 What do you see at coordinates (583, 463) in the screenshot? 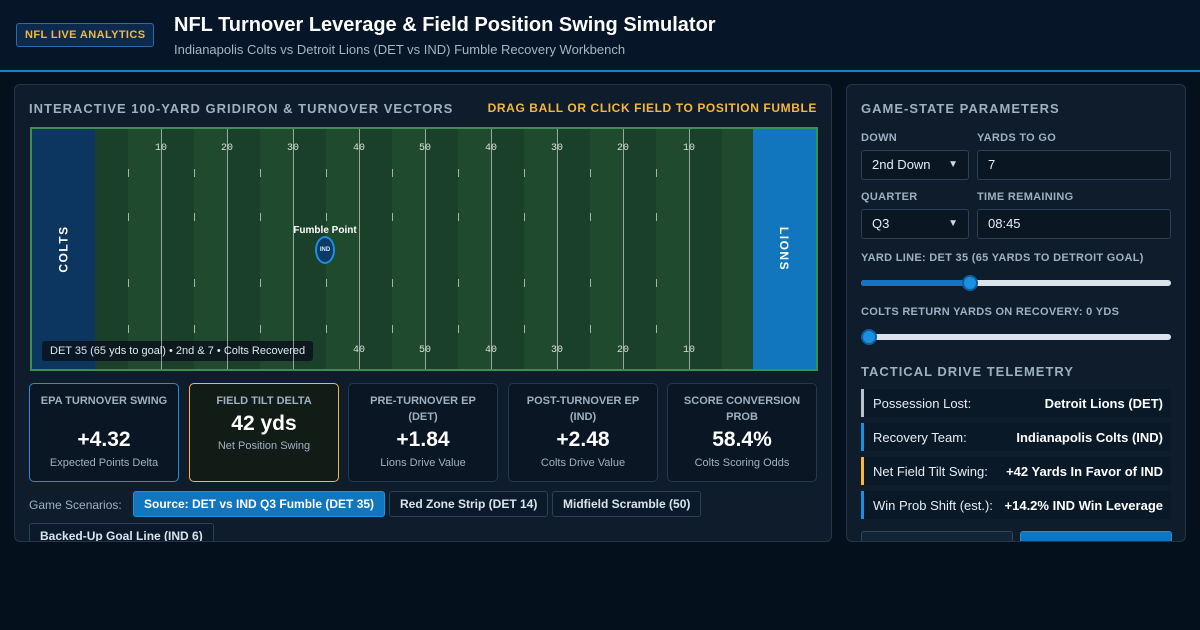
I see `stat-note: Colts Drive Value` at bounding box center [583, 463].